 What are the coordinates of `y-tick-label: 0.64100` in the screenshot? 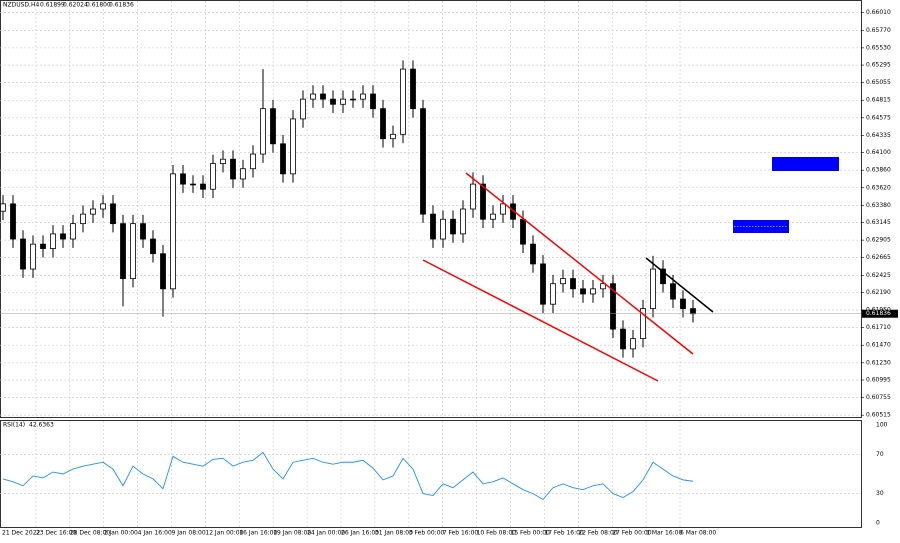 It's located at (878, 152).